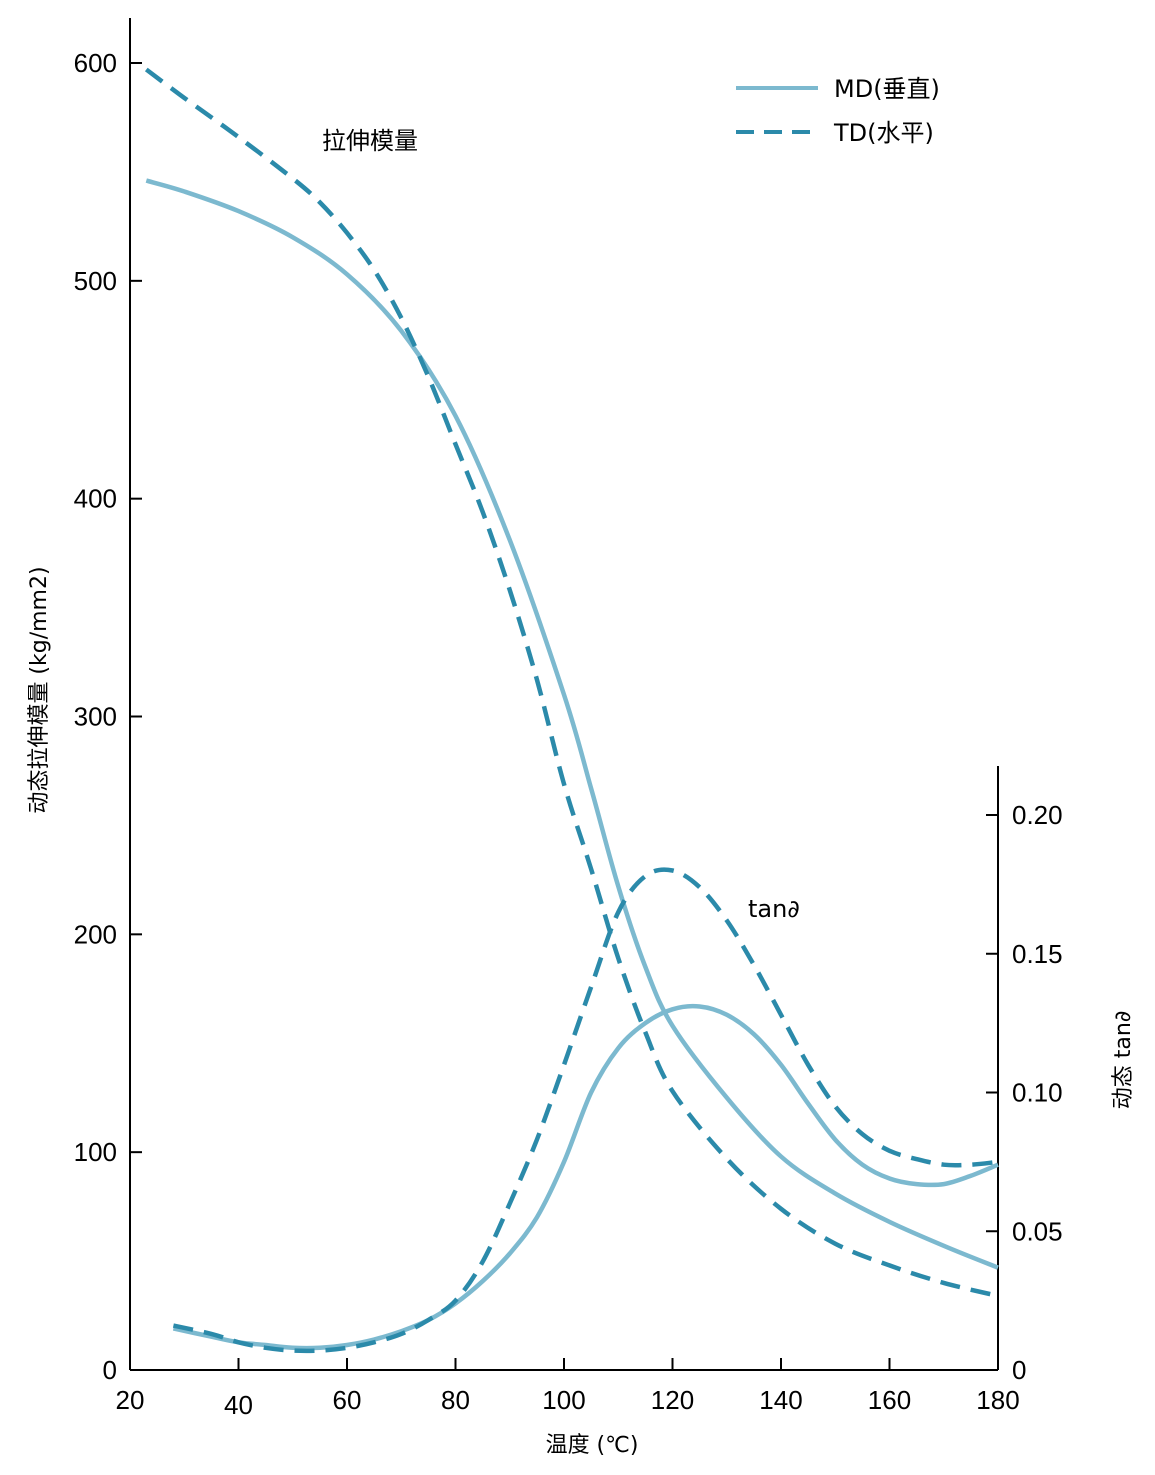 The image size is (1155, 1475). What do you see at coordinates (95, 499) in the screenshot?
I see `y-left-tick-label: 400` at bounding box center [95, 499].